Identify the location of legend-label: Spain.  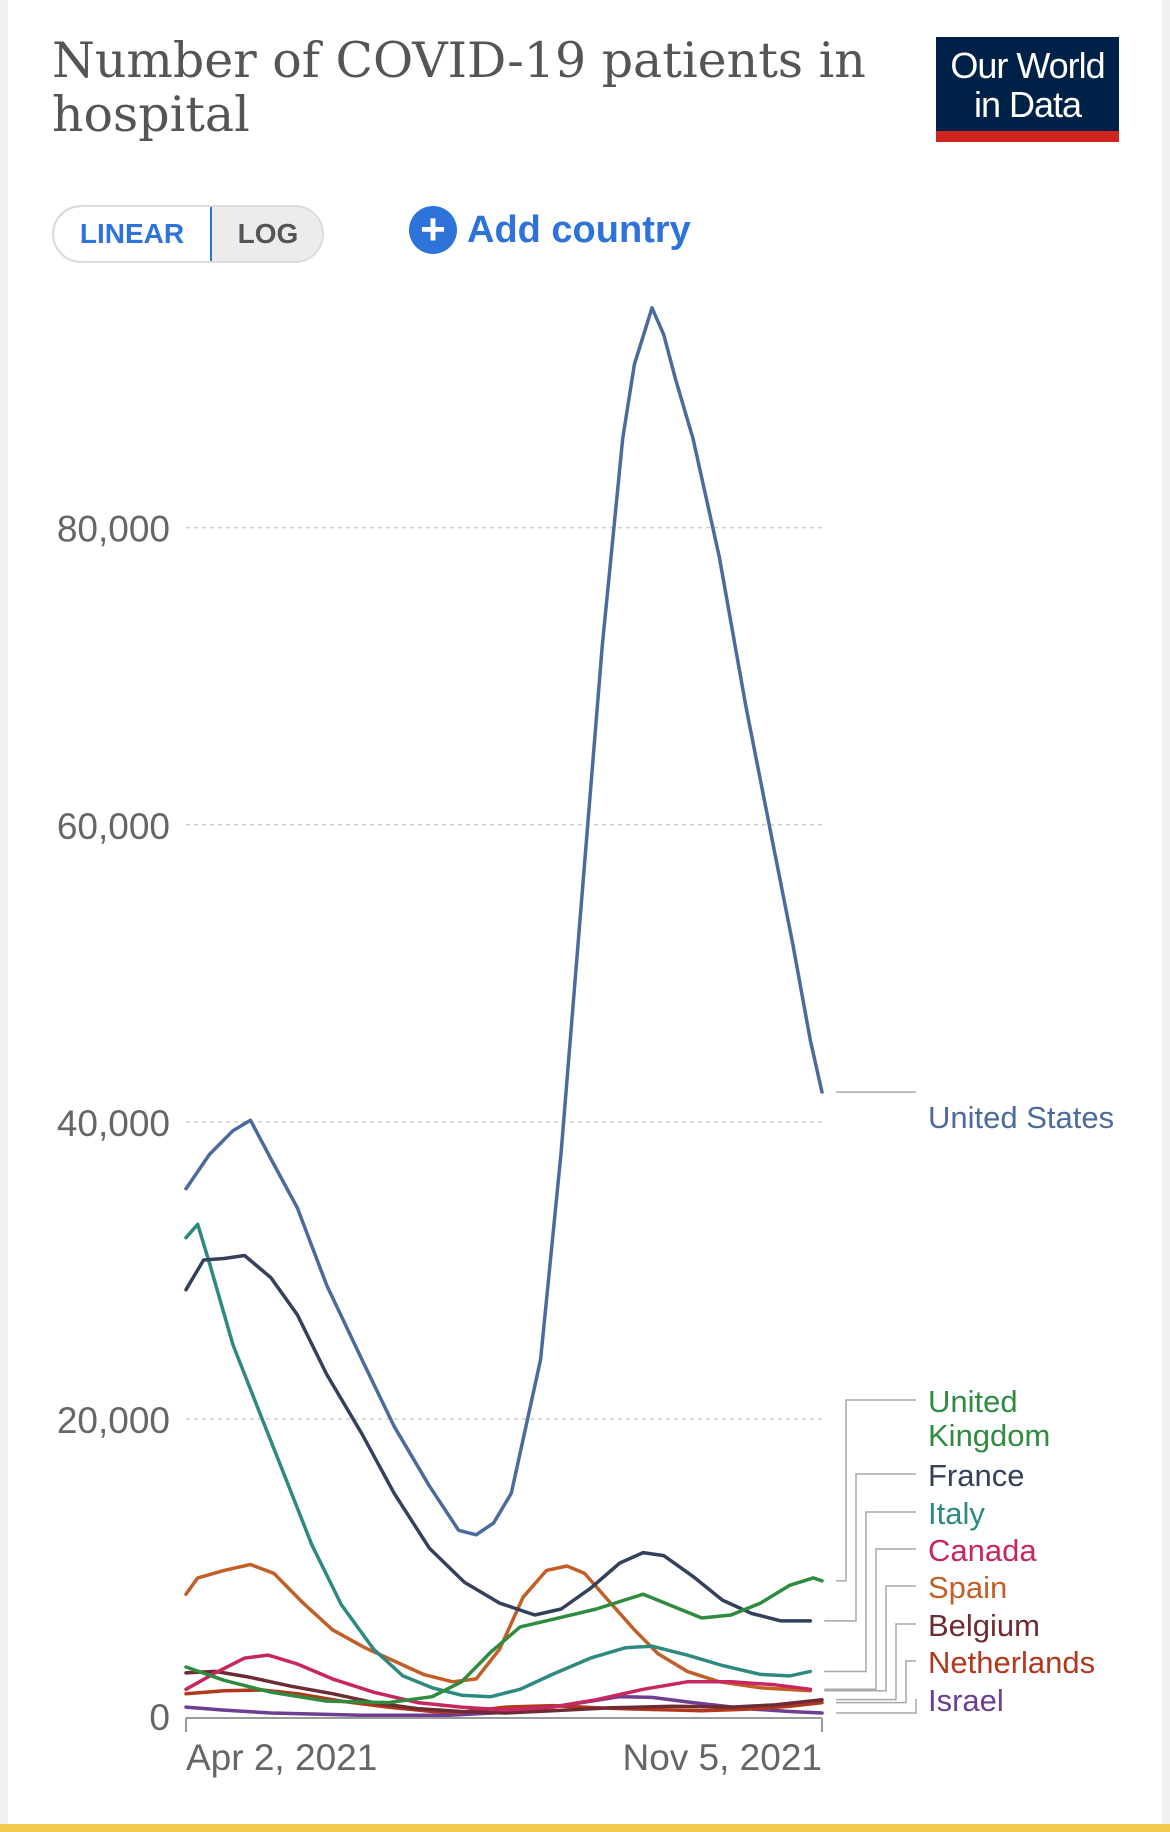
(967, 1587).